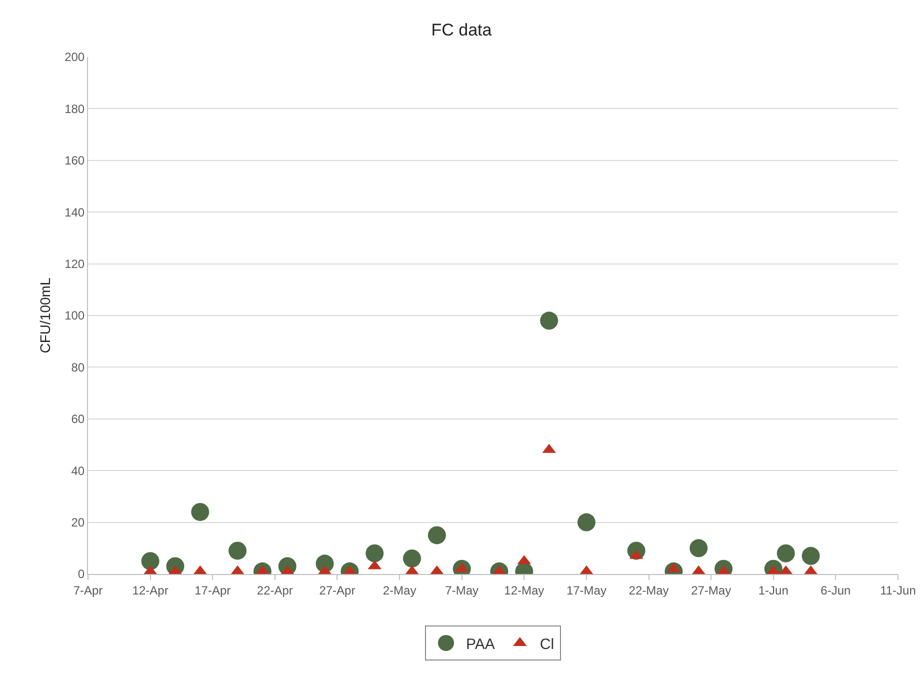  Describe the element at coordinates (74, 264) in the screenshot. I see `y-tick-label: 120` at that location.